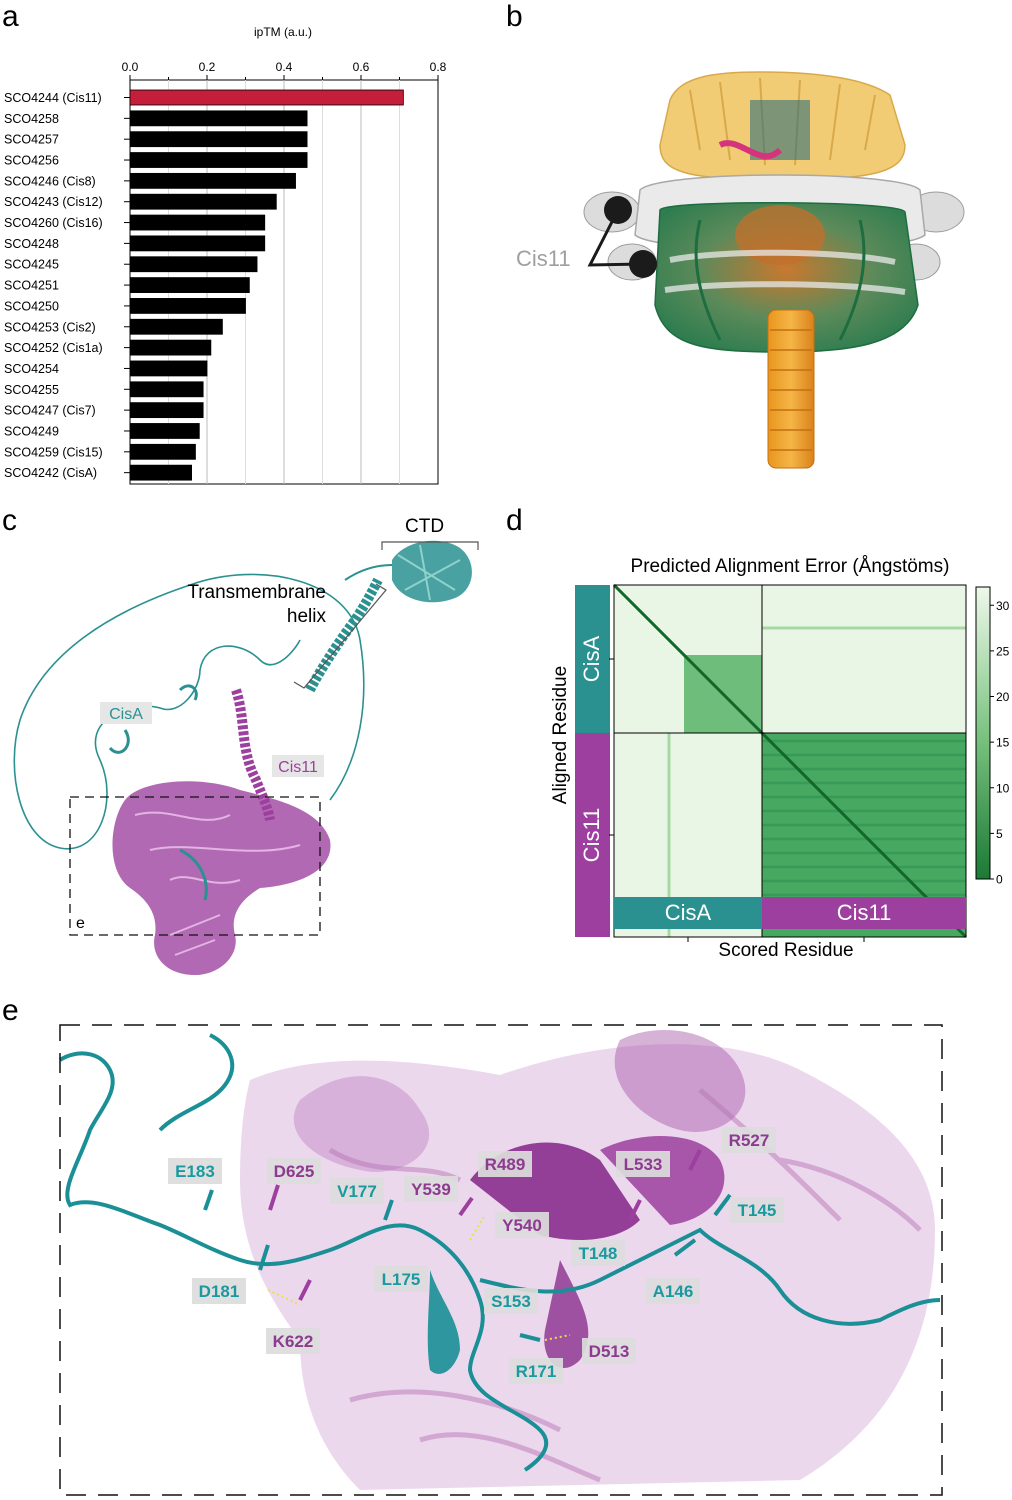 The image size is (1012, 1500). Describe the element at coordinates (31, 140) in the screenshot. I see `category-label: SCO4257` at that location.